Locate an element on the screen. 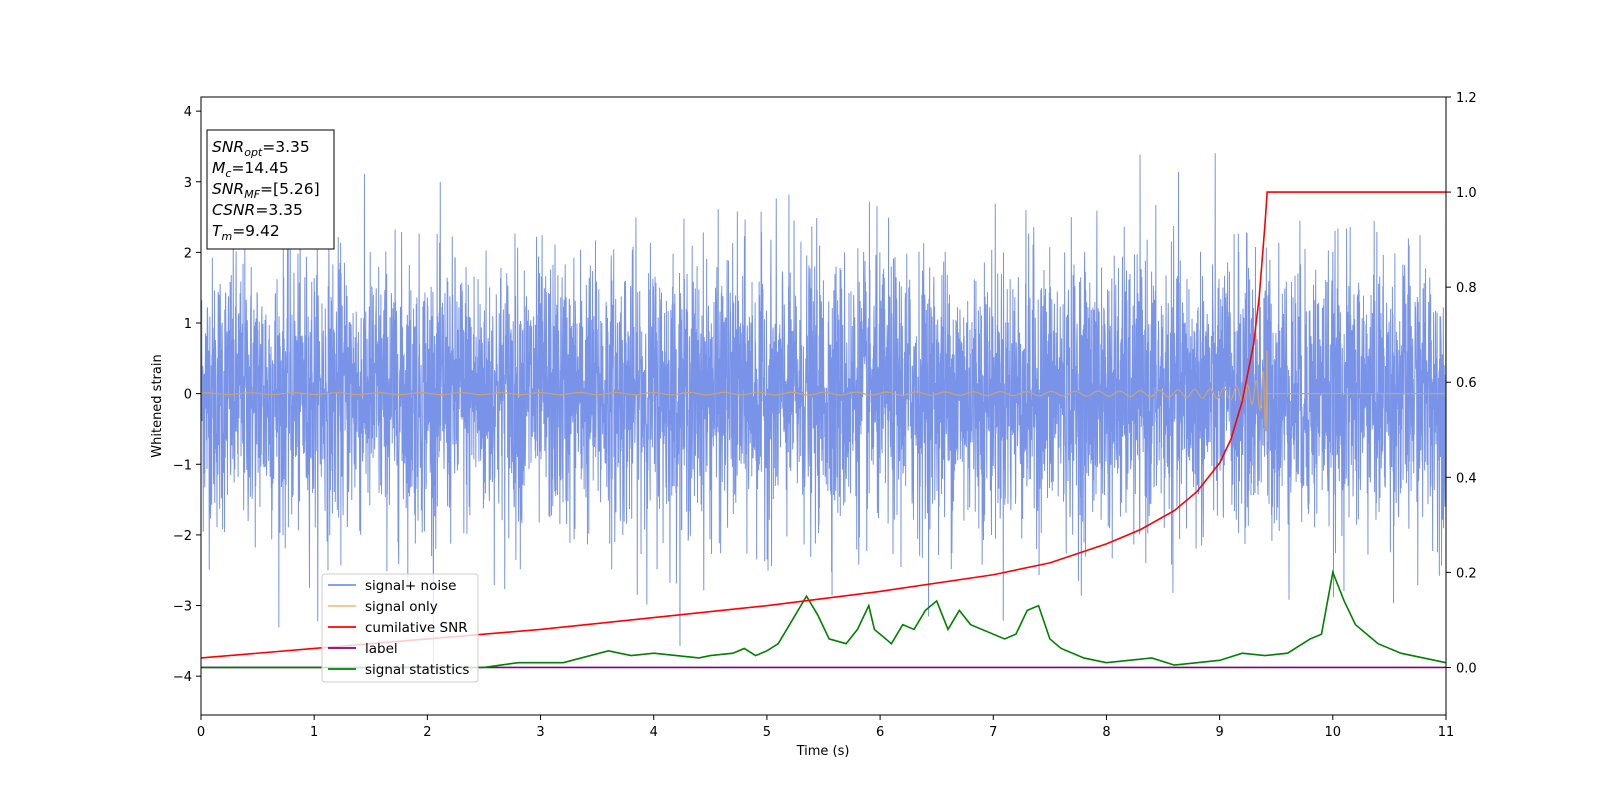  y-tick-label: 3 is located at coordinates (188, 183).